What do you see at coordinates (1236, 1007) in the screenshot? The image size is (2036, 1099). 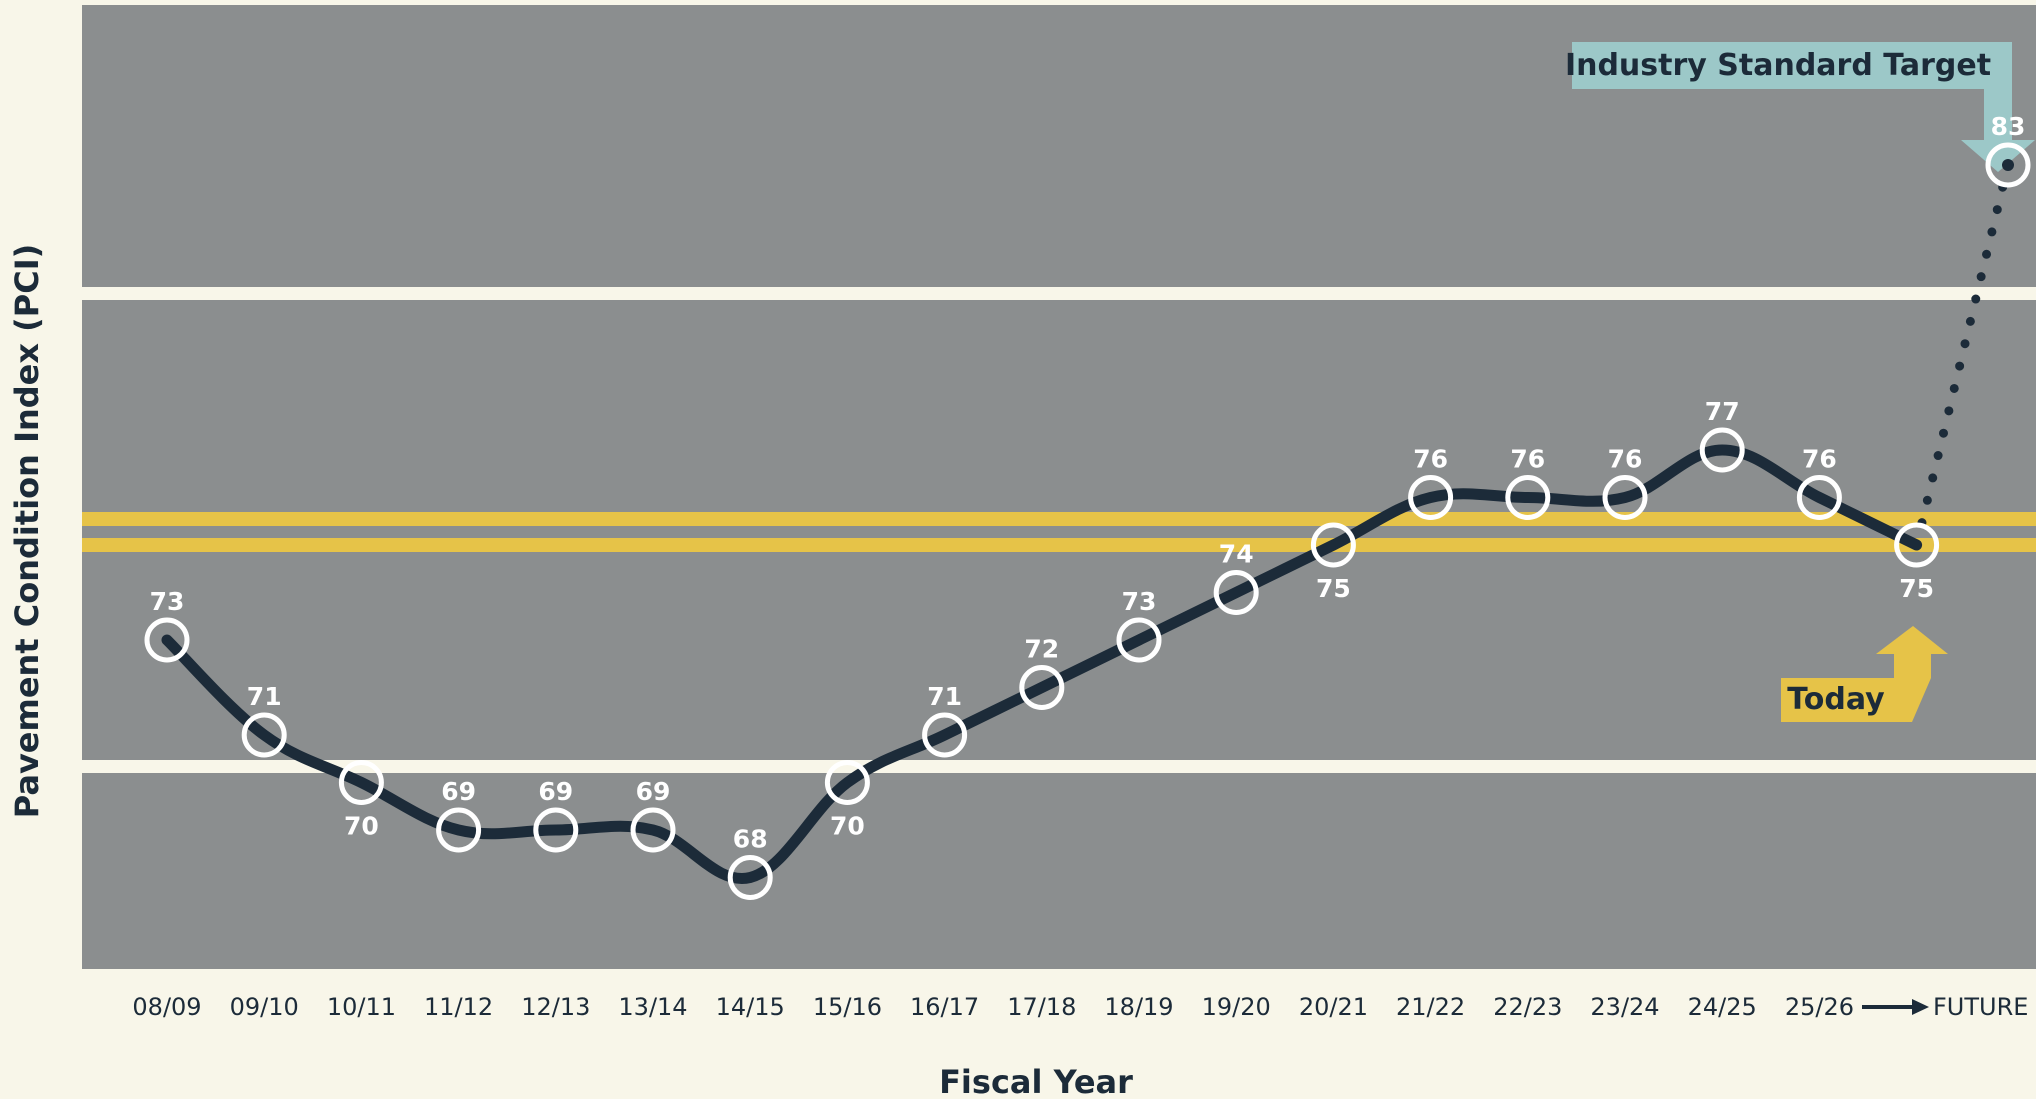 I see `x-tick-label: 19/20` at bounding box center [1236, 1007].